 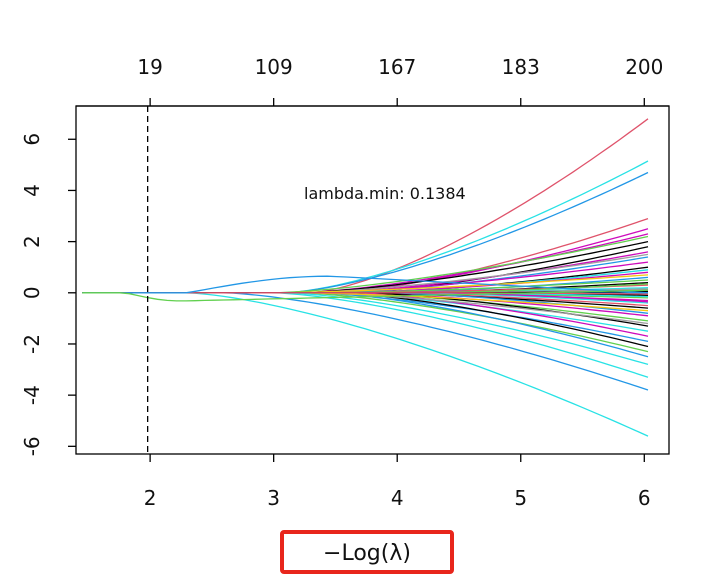 I want to click on y-tick-label: 6, so click(x=32, y=139).